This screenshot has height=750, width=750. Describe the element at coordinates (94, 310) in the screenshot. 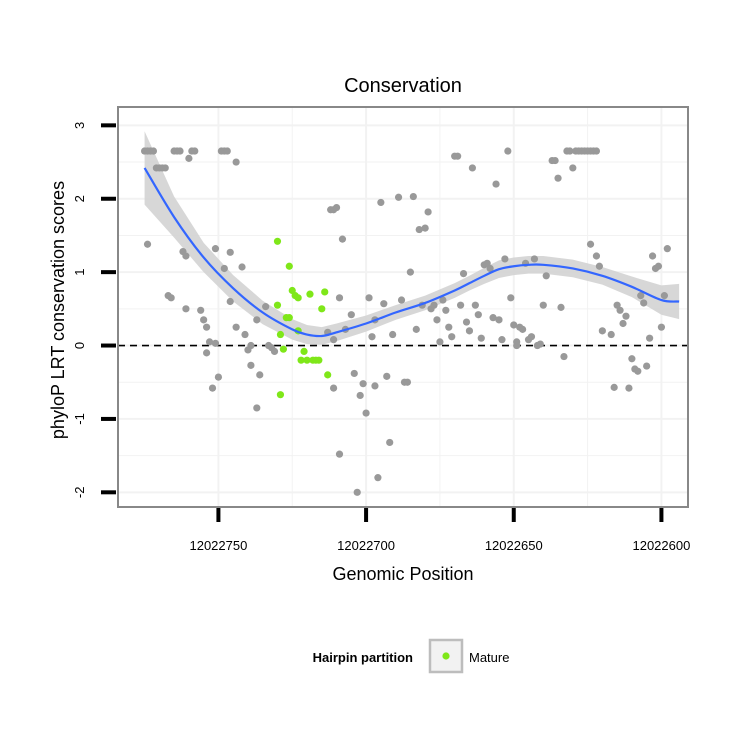

I see `y-axis: -2 -1 0 1 2 3` at that location.